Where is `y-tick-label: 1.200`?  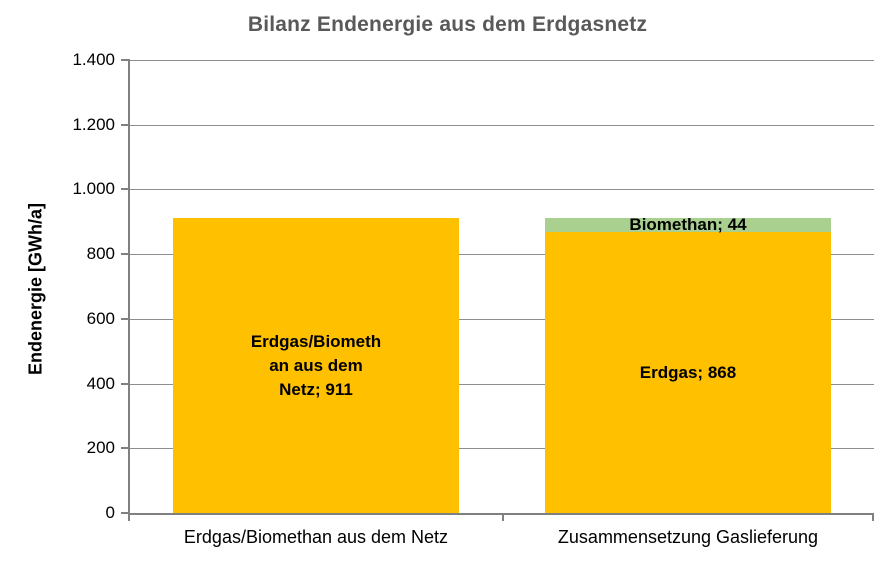
y-tick-label: 1.200 is located at coordinates (93, 124).